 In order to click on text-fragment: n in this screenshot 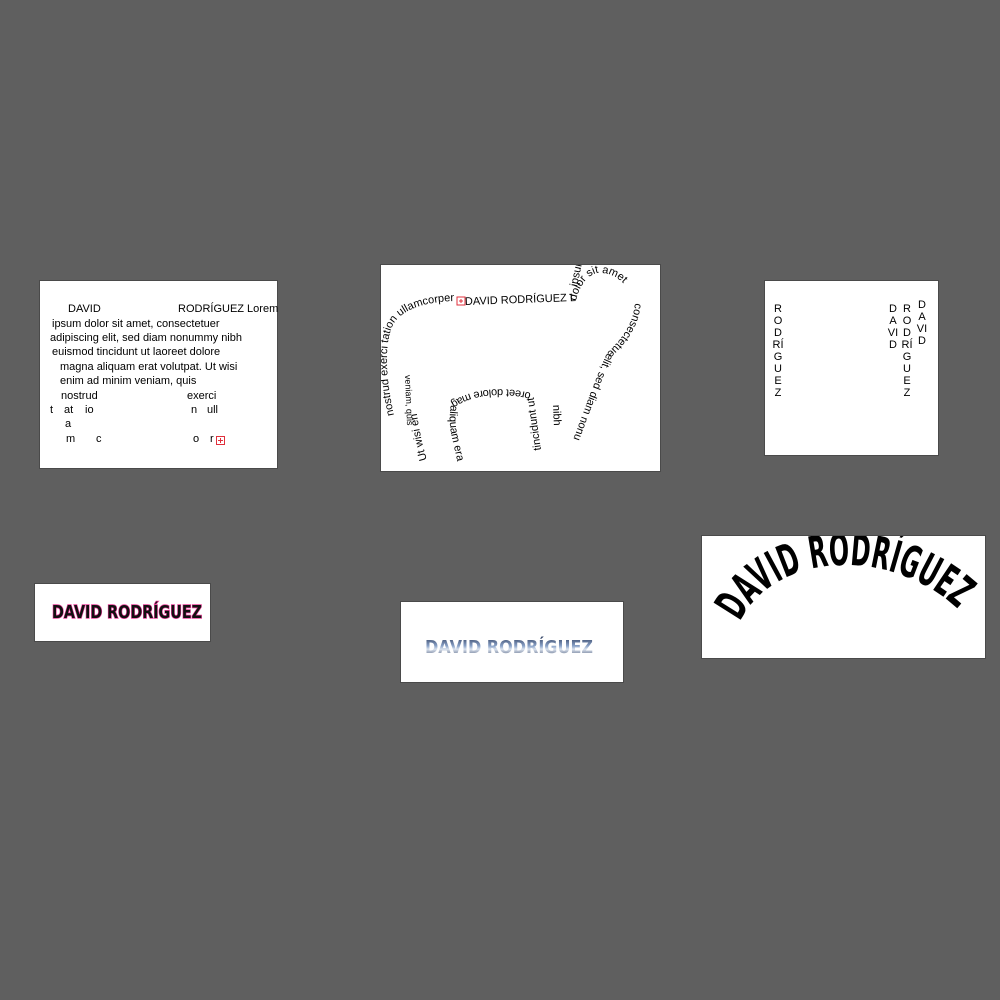, I will do `click(194, 410)`.